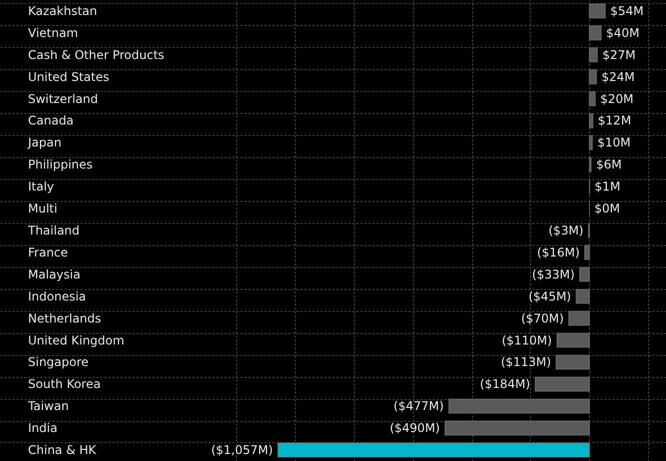  I want to click on y-tick-label: Cash & Other Products, so click(96, 55).